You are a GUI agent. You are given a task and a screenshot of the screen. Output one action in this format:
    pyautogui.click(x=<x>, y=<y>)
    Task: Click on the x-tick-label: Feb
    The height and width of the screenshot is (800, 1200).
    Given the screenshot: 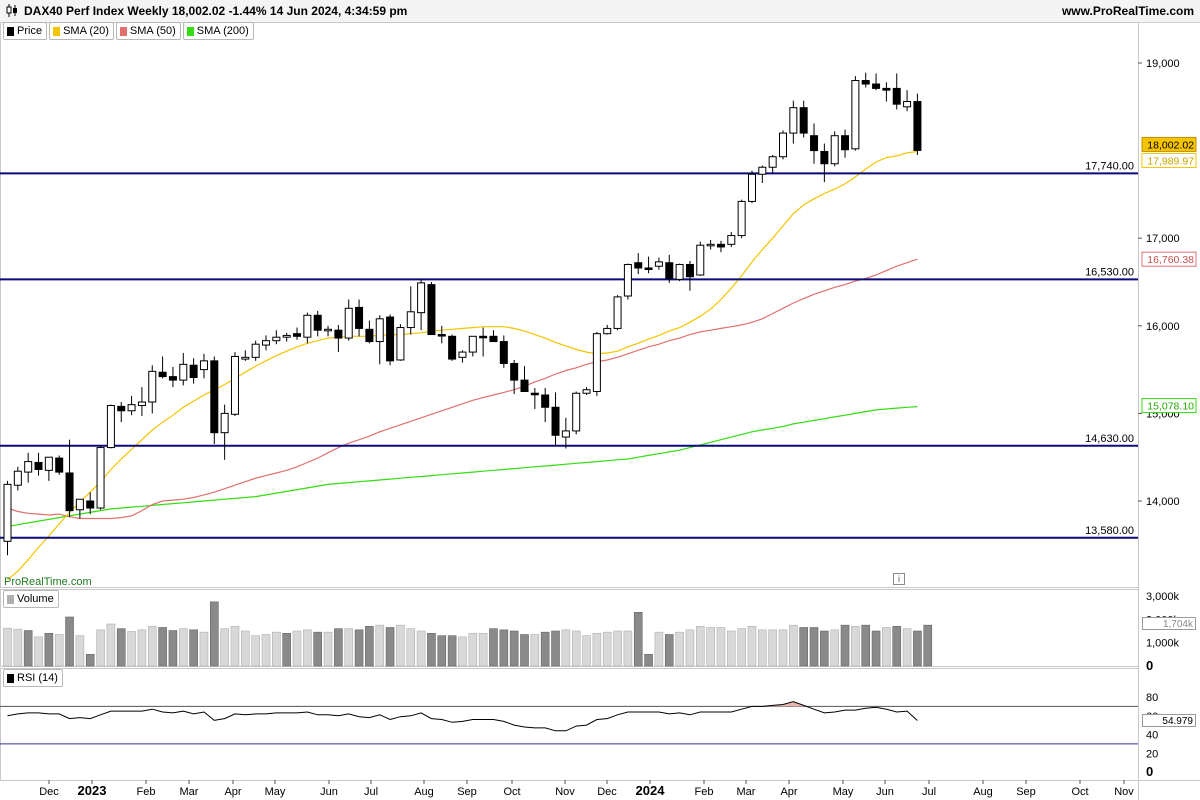 What is the action you would take?
    pyautogui.click(x=146, y=792)
    